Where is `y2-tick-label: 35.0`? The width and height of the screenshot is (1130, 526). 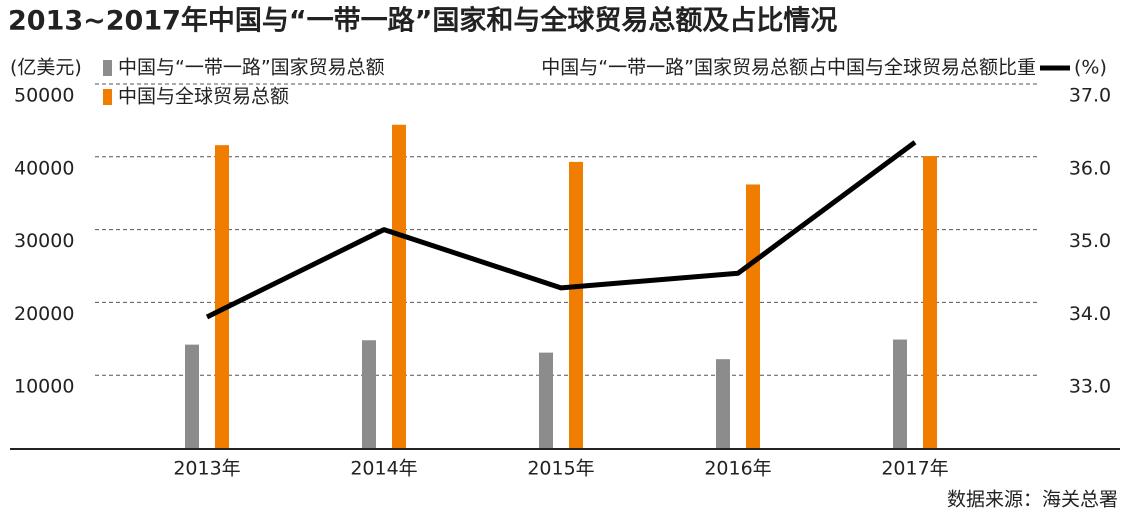
y2-tick-label: 35.0 is located at coordinates (1090, 241).